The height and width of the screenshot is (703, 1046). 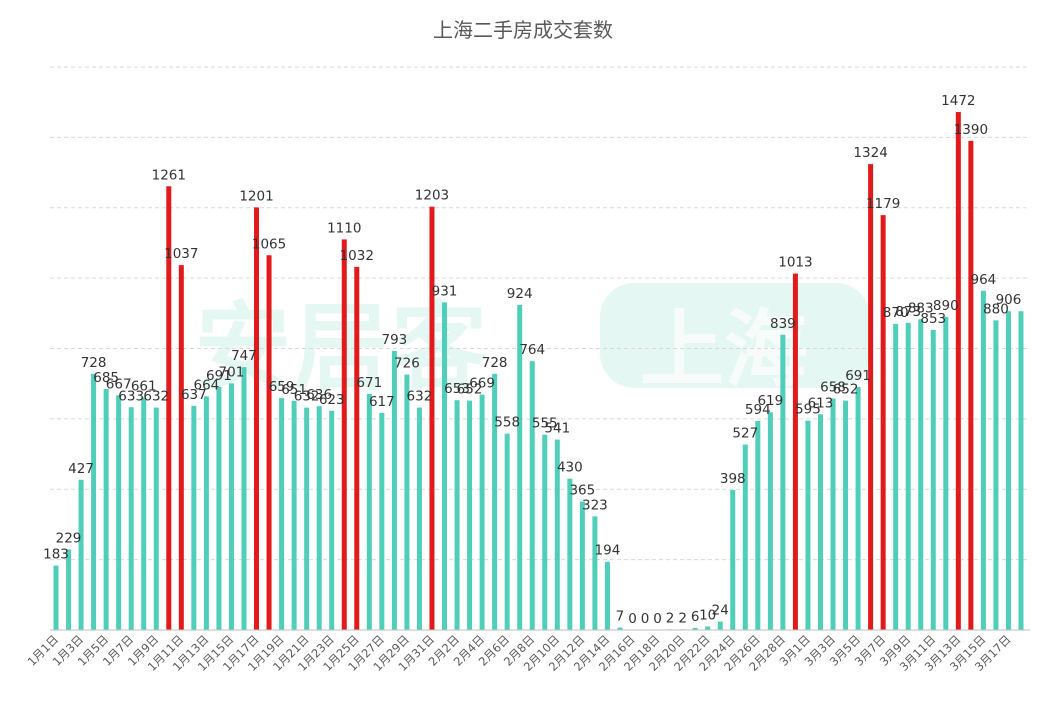 What do you see at coordinates (620, 617) in the screenshot?
I see `data-label: 7` at bounding box center [620, 617].